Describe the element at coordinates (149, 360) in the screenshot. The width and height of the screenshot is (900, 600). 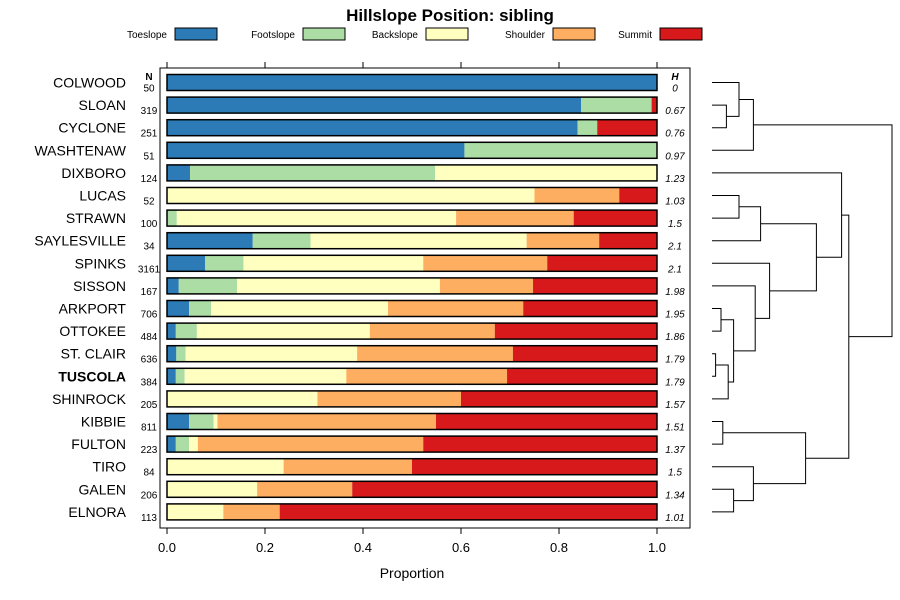
I see `row-n-value: 636` at that location.